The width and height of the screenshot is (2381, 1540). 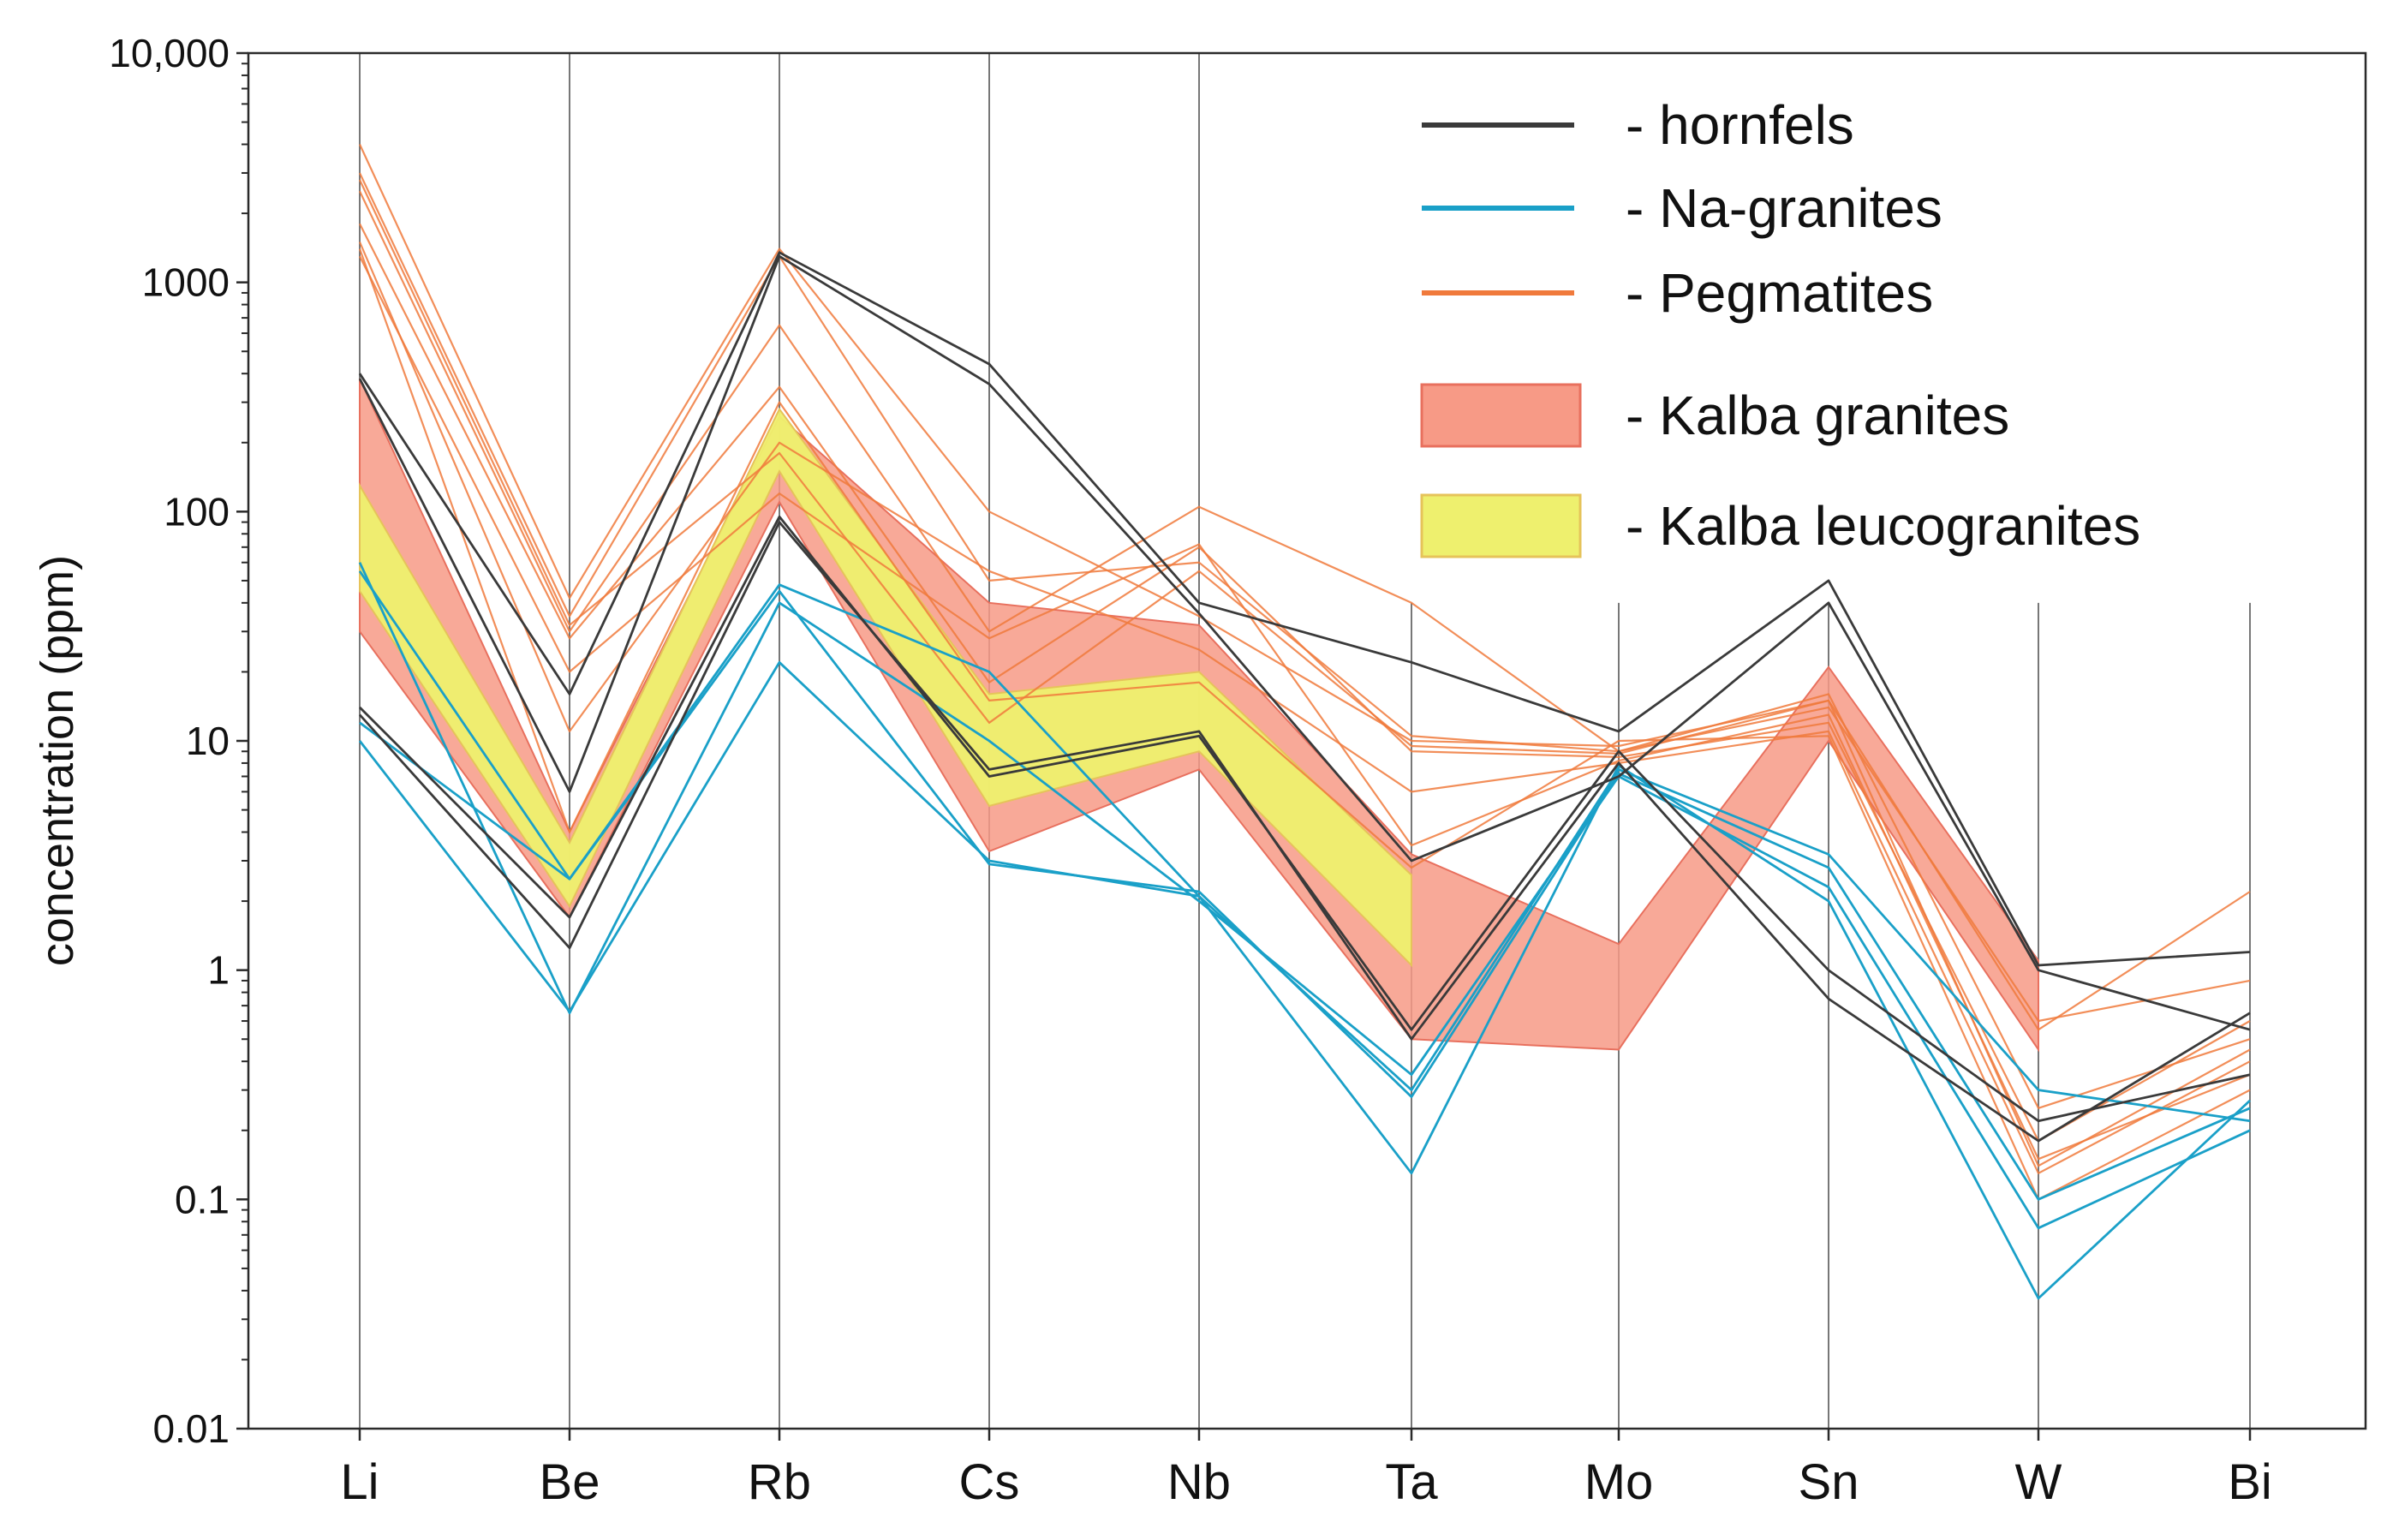 I want to click on x-tick-label-mo: Mo, so click(x=1619, y=1482).